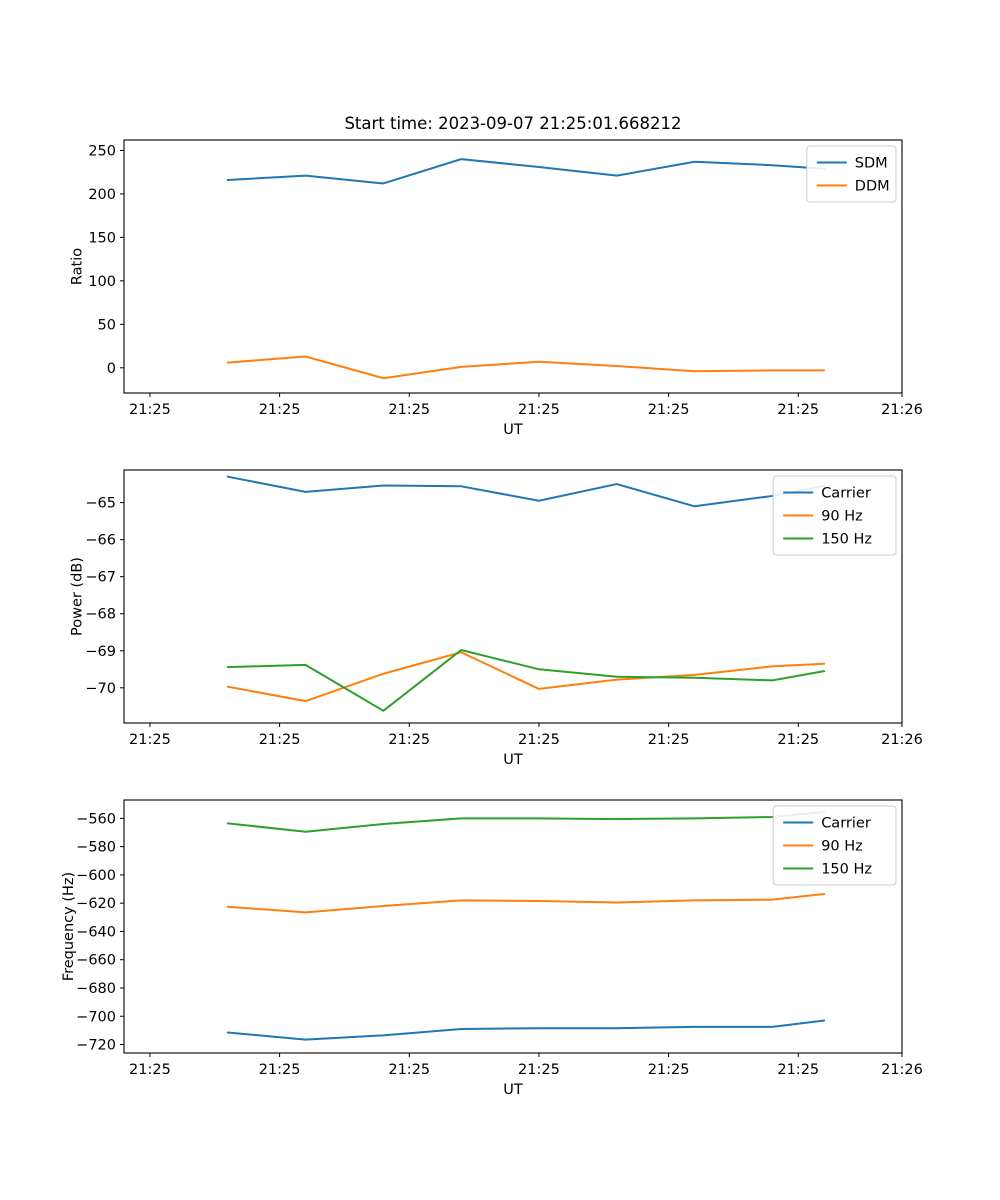 This screenshot has width=1000, height=1200. What do you see at coordinates (102, 238) in the screenshot?
I see `y-tick-label: 150` at bounding box center [102, 238].